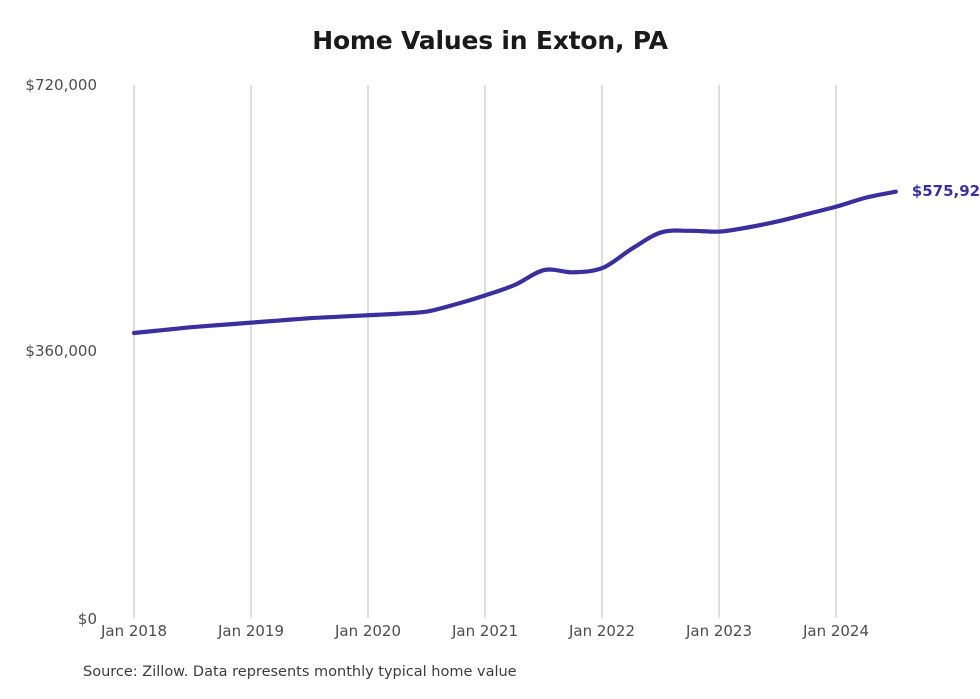  I want to click on chart-title: Home Values in Exton, PA, so click(490, 40).